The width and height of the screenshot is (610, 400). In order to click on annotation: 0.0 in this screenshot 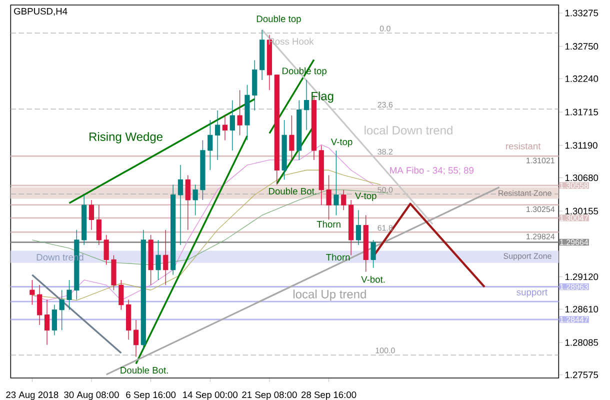, I will do `click(385, 29)`.